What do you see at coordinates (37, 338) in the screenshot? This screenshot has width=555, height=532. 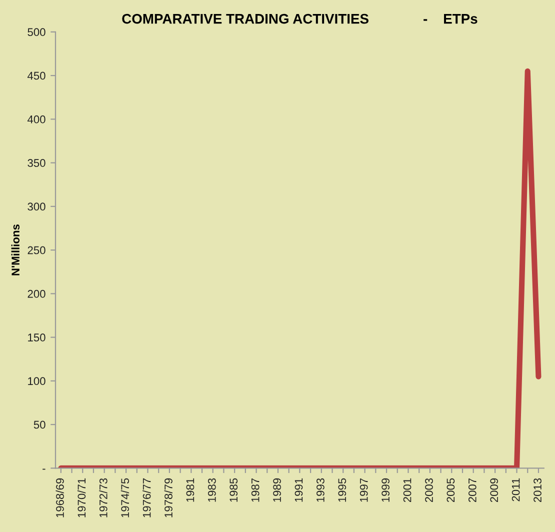 I see `y-tick-label: 150` at bounding box center [37, 338].